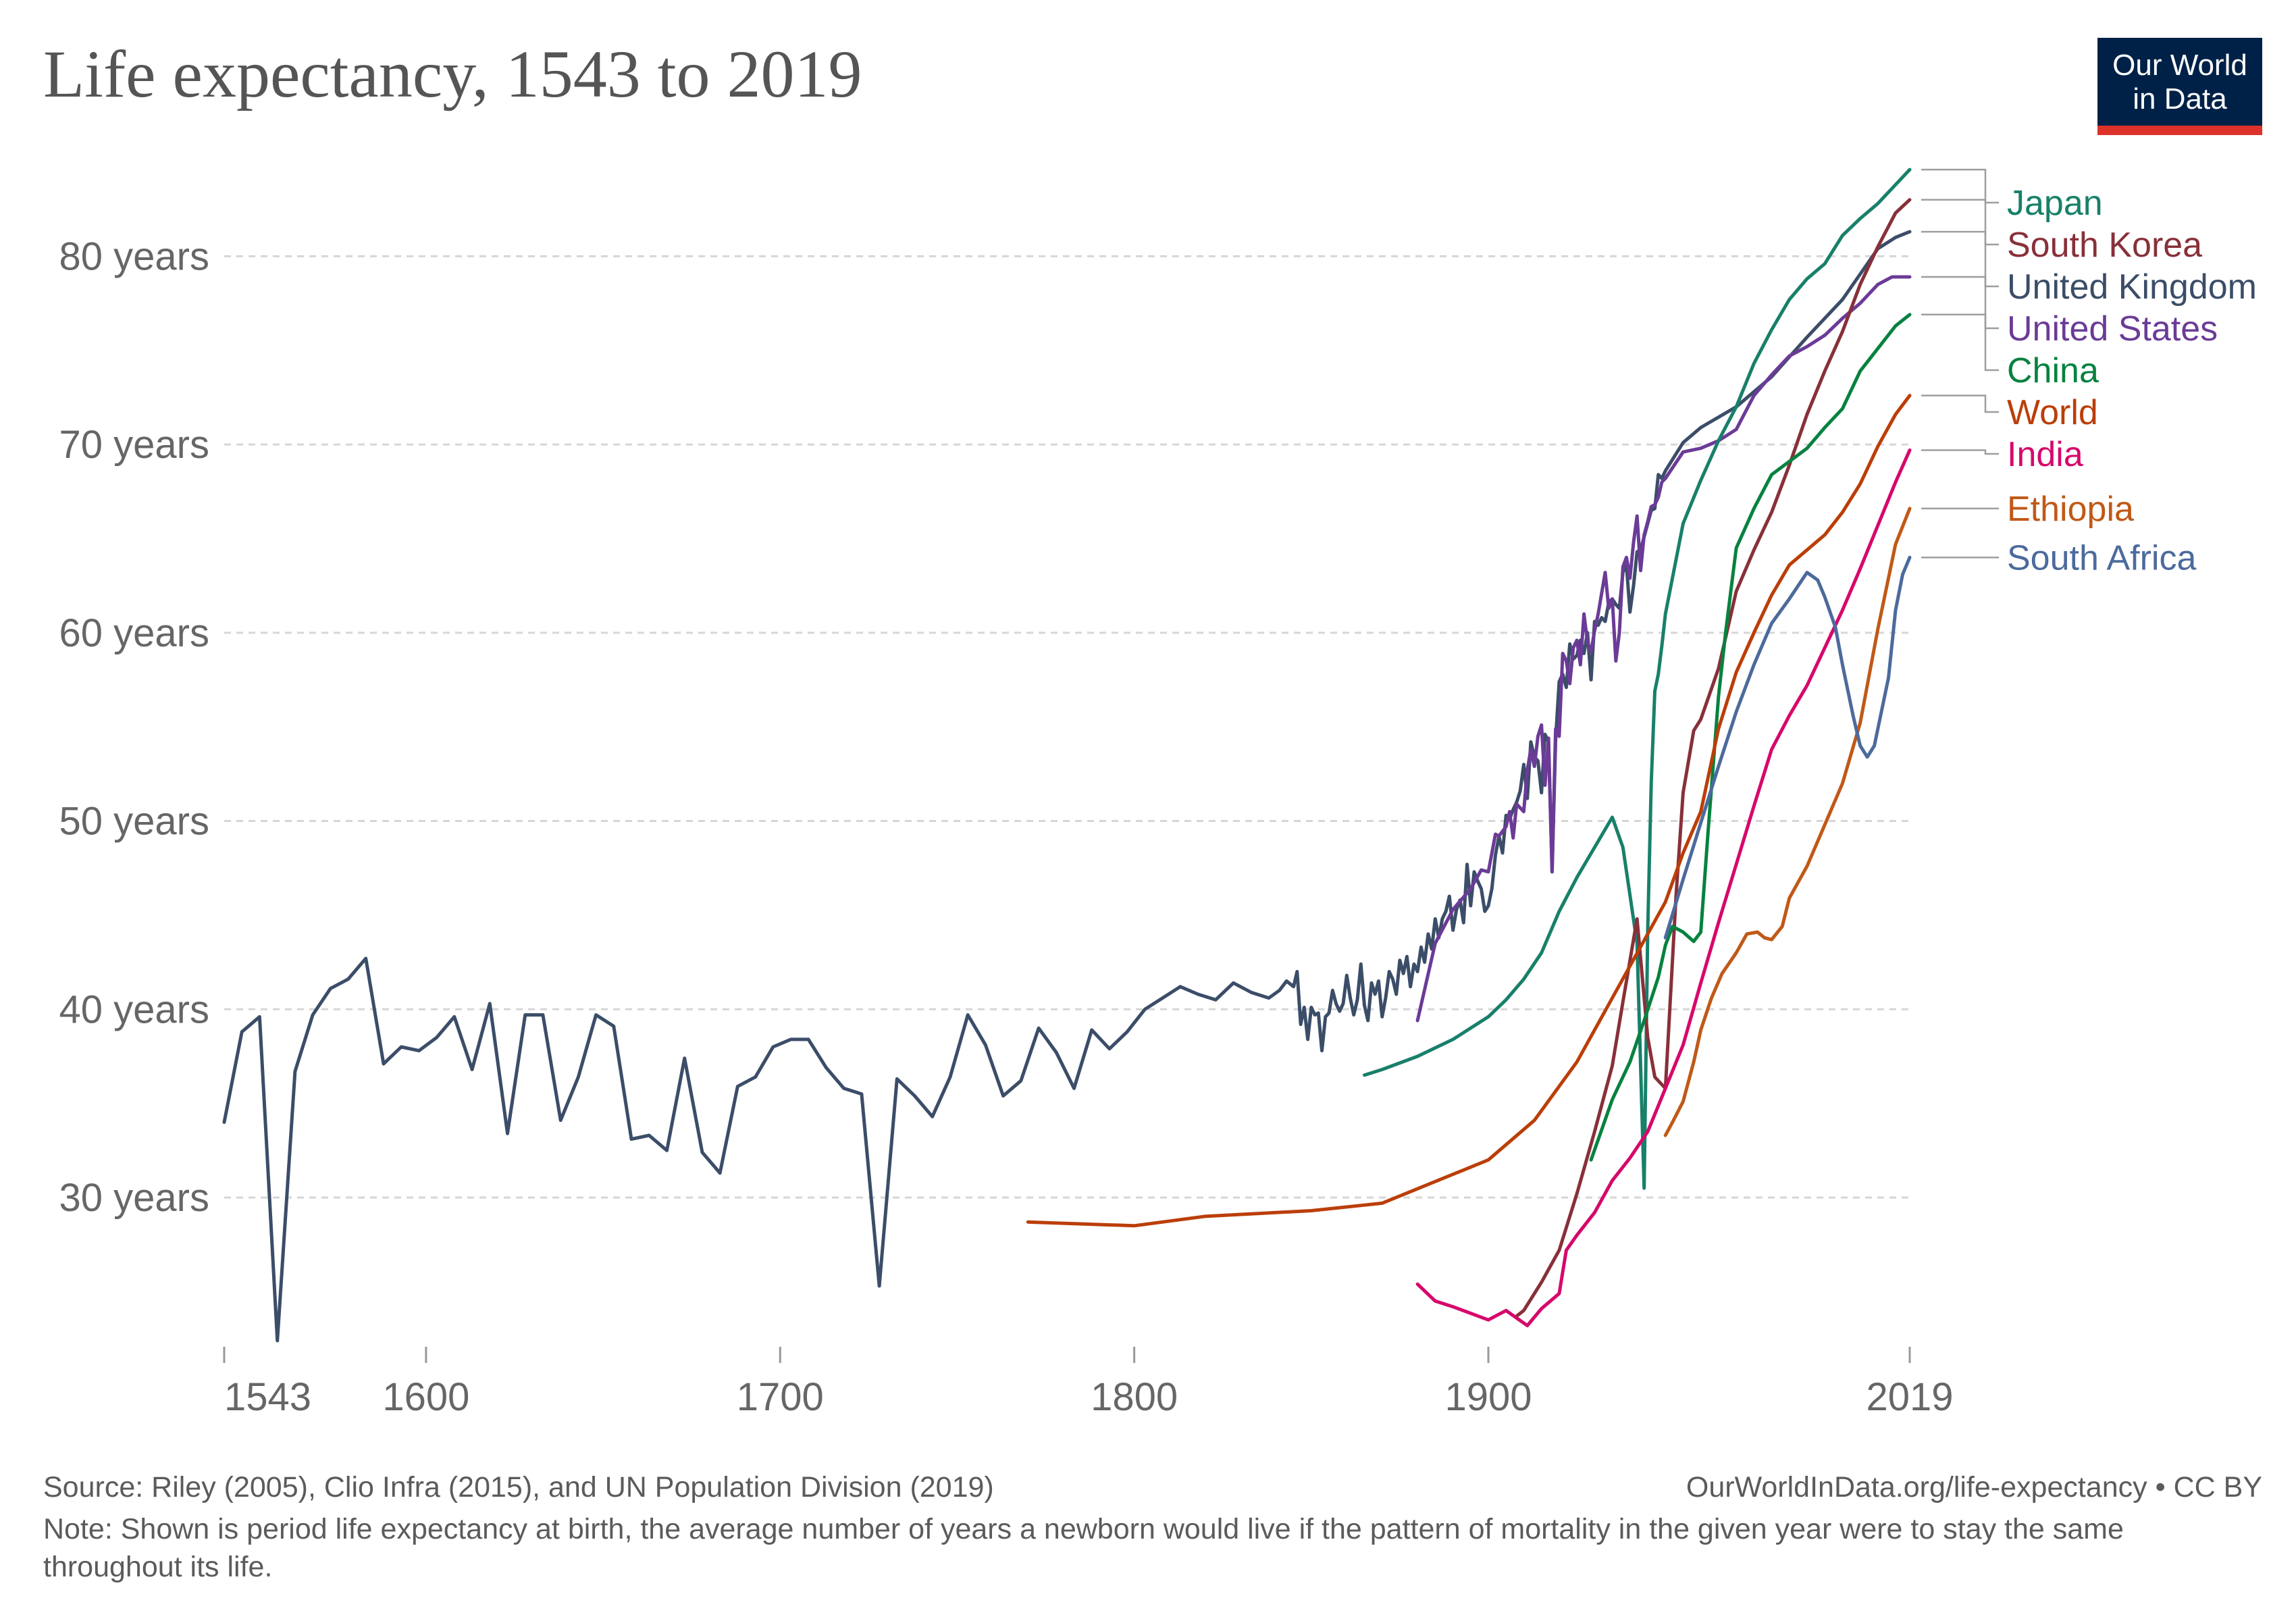 This screenshot has width=2296, height=1621. I want to click on series-line-south-africa, so click(1788, 747).